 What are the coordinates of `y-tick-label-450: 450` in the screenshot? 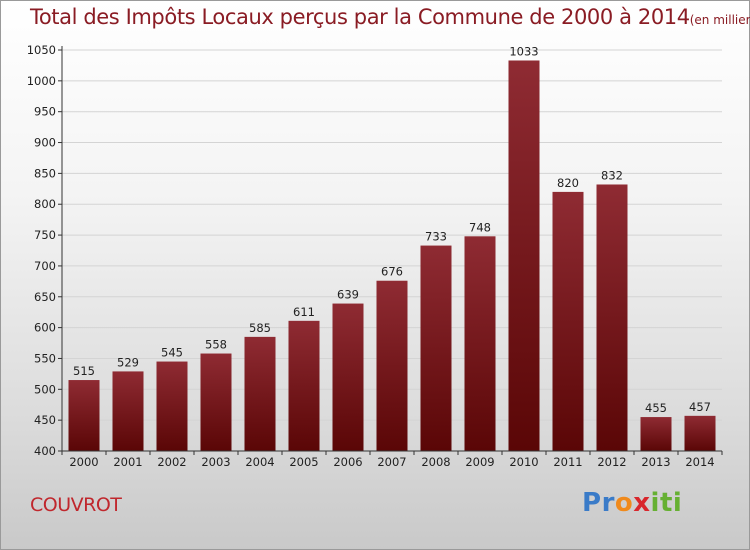 It's located at (45, 420).